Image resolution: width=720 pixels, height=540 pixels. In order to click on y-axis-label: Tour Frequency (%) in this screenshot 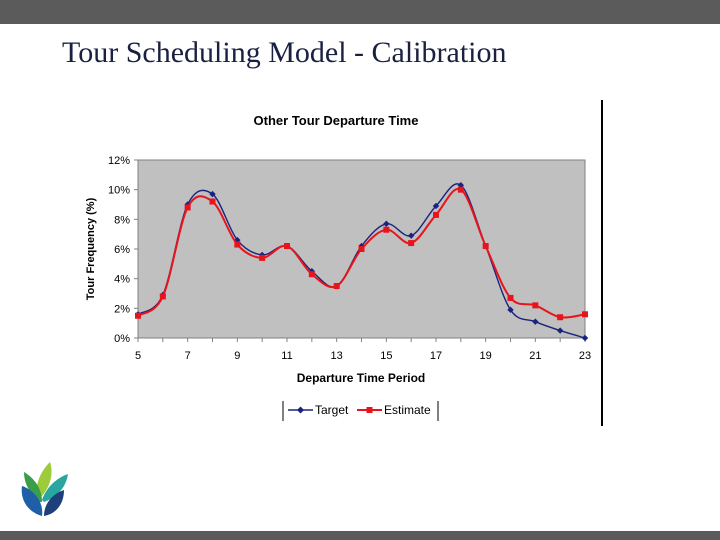, I will do `click(91, 248)`.